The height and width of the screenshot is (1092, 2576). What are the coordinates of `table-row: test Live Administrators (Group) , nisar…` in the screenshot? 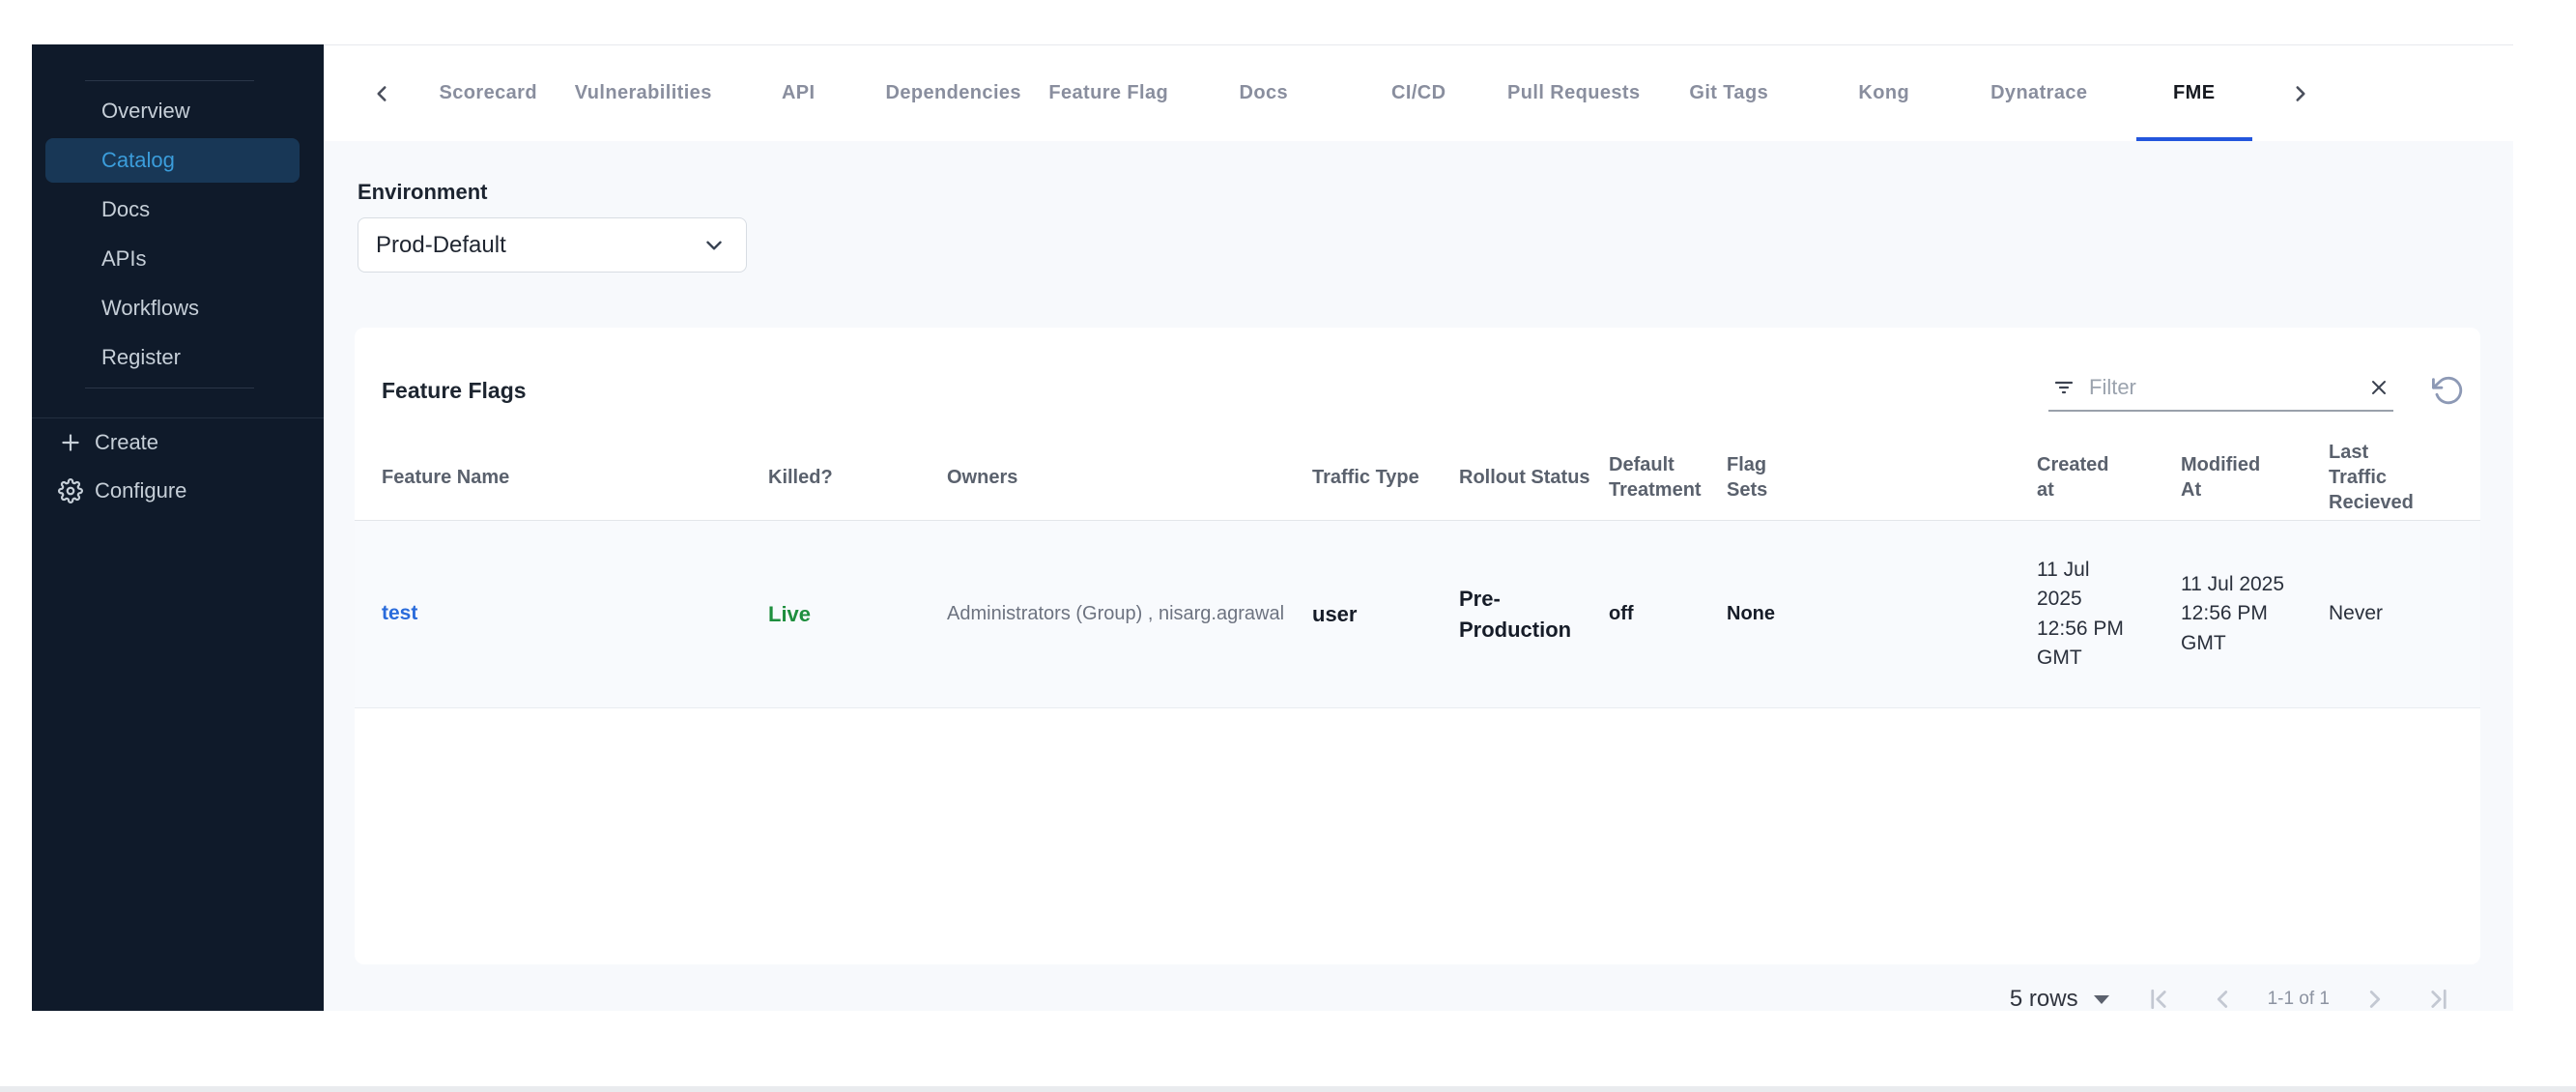 It's located at (1418, 615).